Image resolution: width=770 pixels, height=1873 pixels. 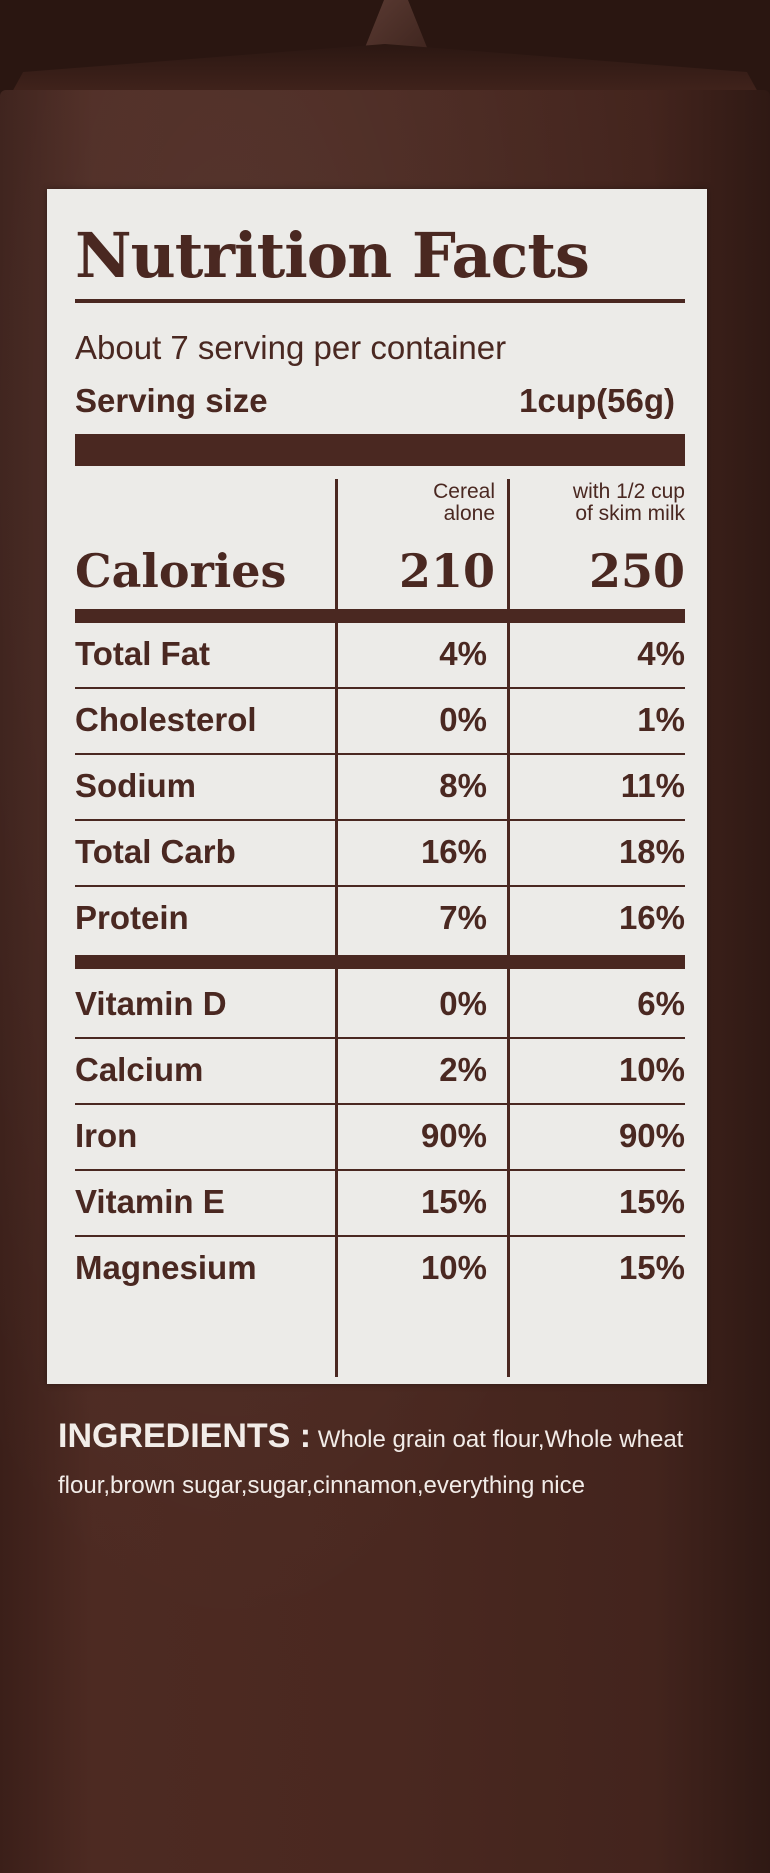 What do you see at coordinates (380, 616) in the screenshot?
I see `calories-thick-bar` at bounding box center [380, 616].